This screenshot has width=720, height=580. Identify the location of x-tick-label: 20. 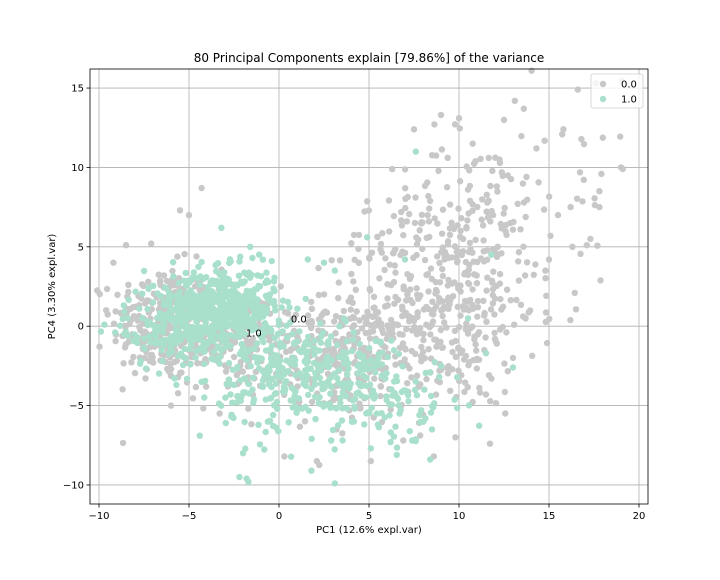
(639, 516).